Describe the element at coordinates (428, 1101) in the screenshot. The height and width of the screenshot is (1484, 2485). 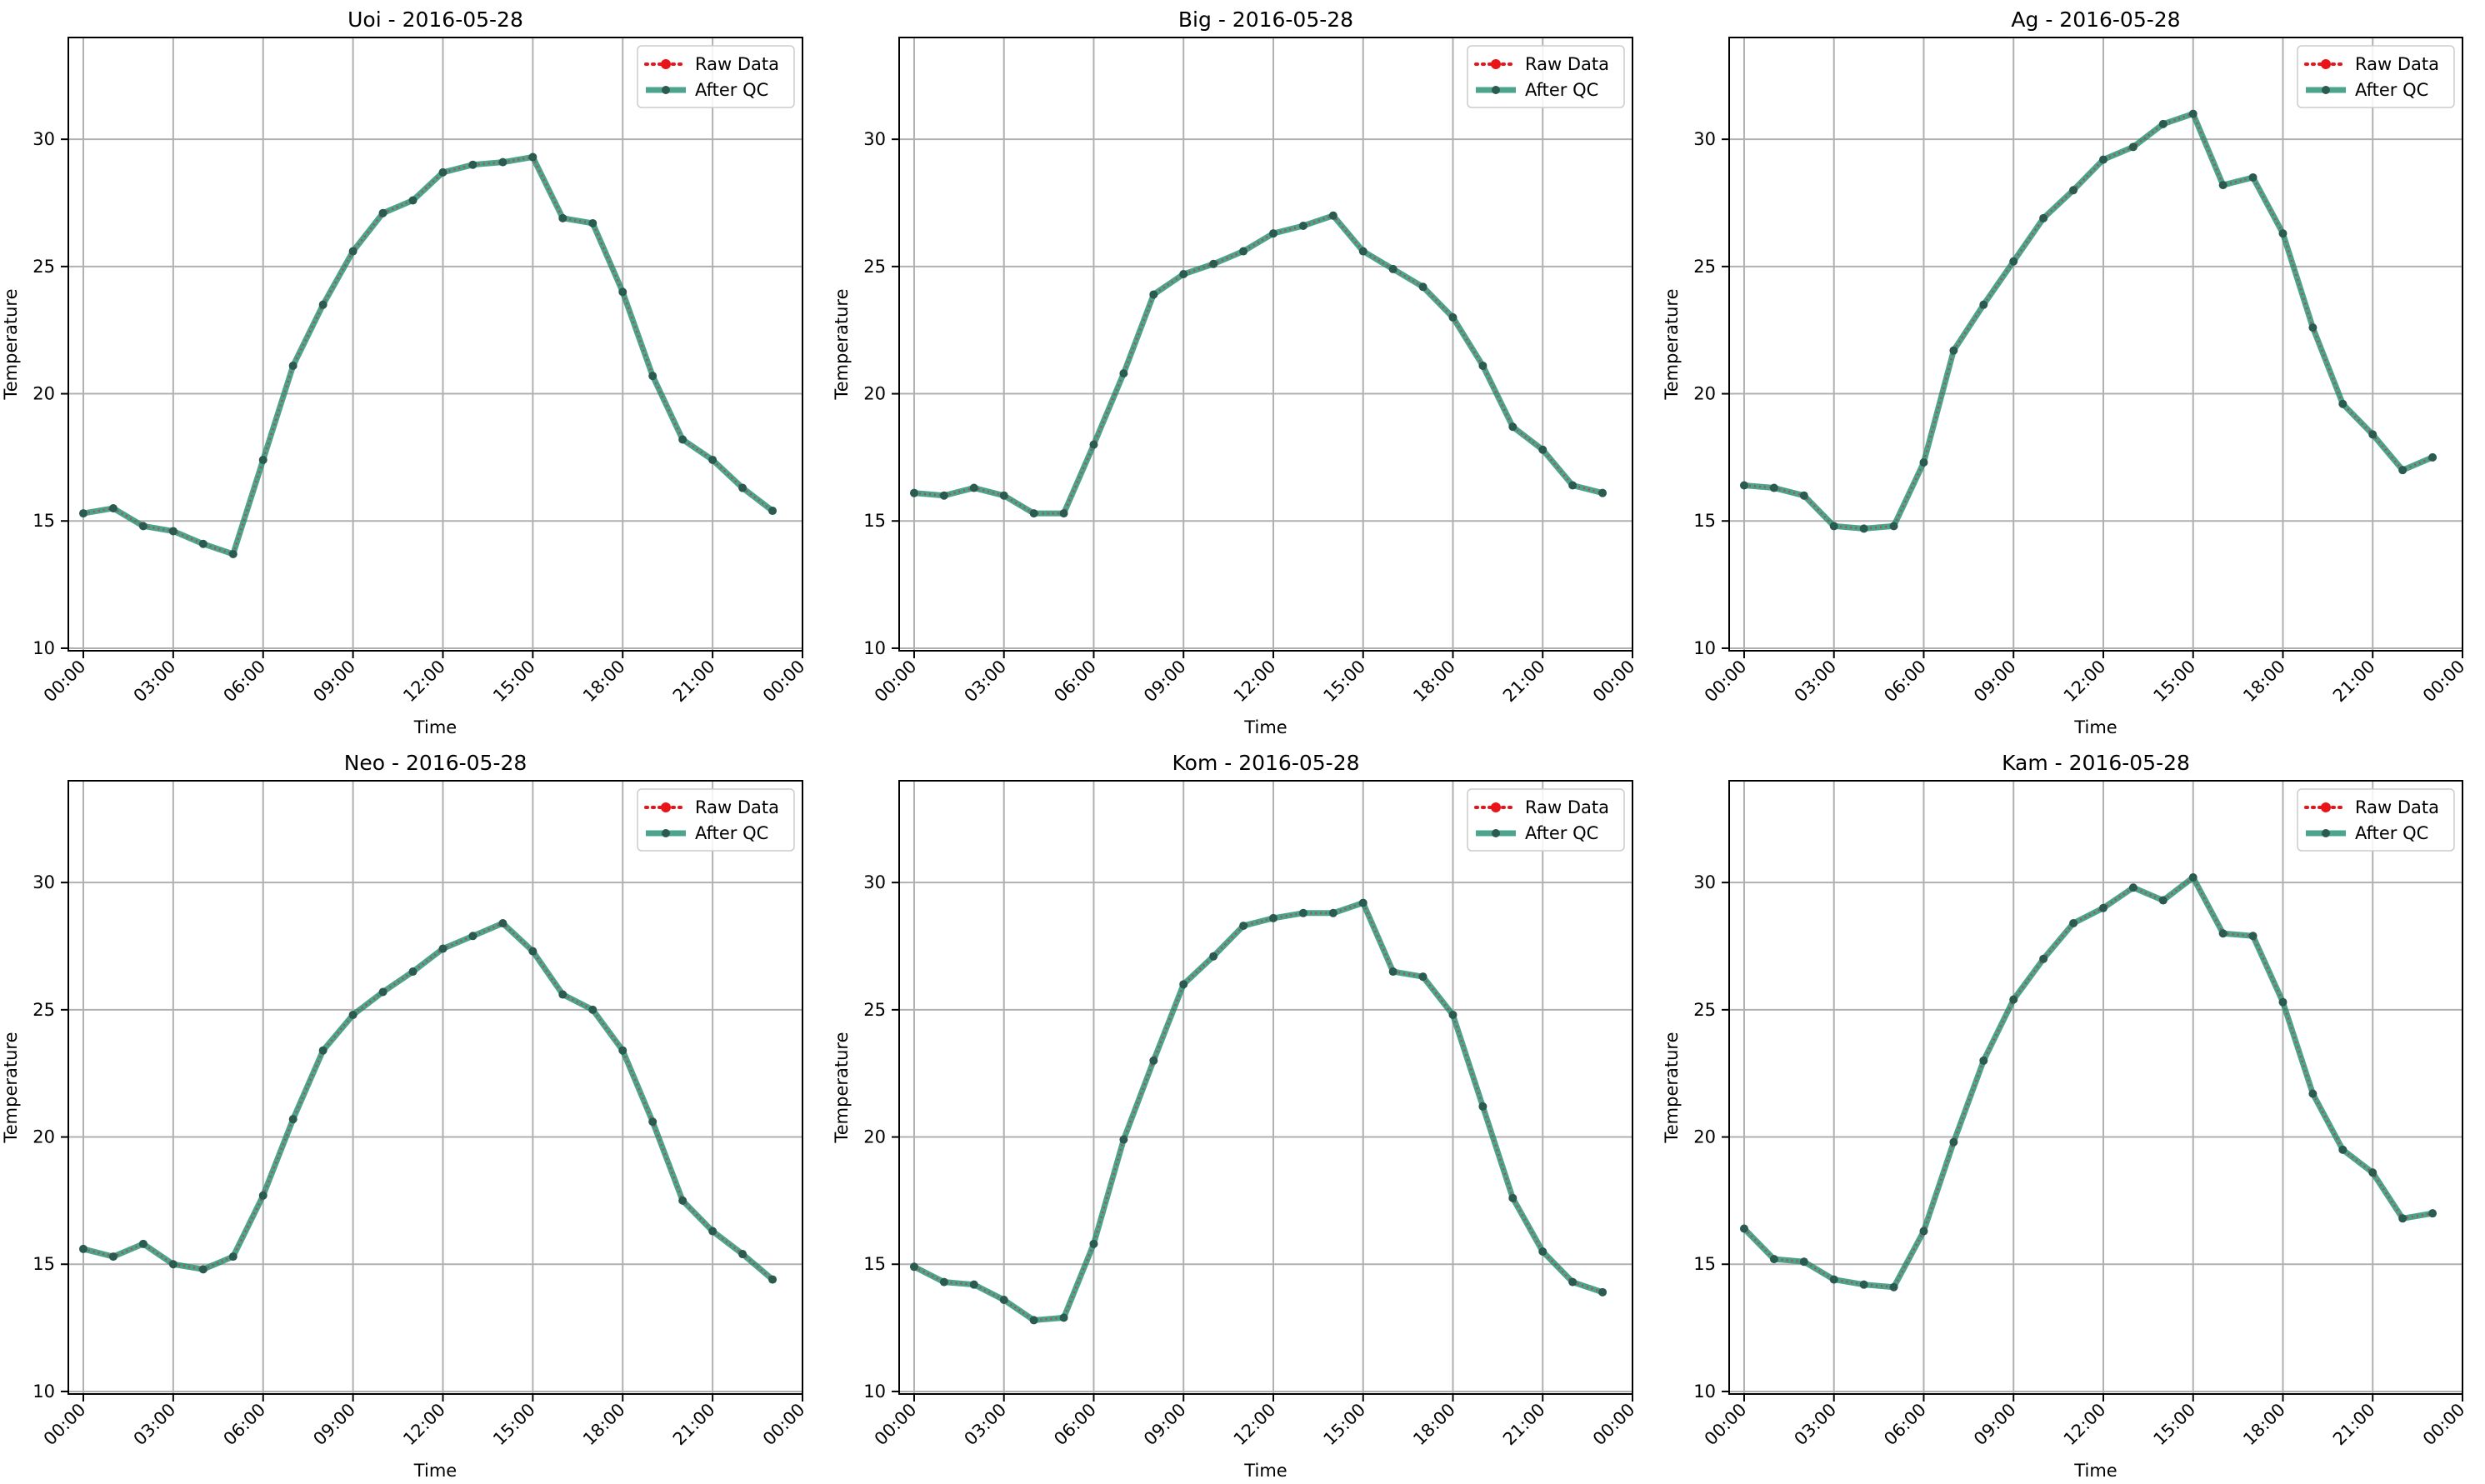
I see `series-line-after-qc` at that location.